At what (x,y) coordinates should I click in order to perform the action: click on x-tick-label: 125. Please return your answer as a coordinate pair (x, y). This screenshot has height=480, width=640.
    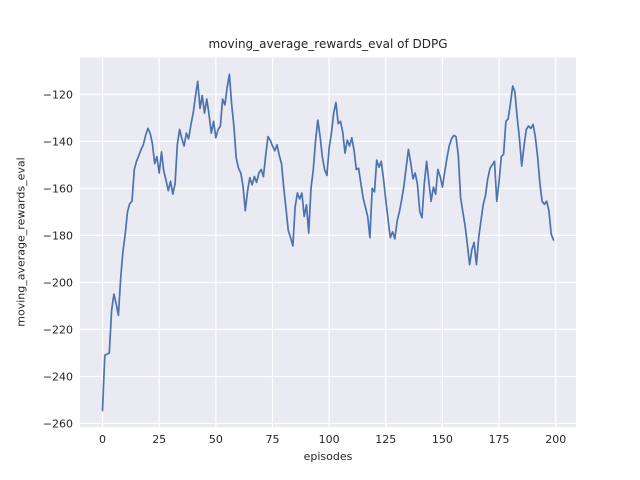
    Looking at the image, I should click on (385, 439).